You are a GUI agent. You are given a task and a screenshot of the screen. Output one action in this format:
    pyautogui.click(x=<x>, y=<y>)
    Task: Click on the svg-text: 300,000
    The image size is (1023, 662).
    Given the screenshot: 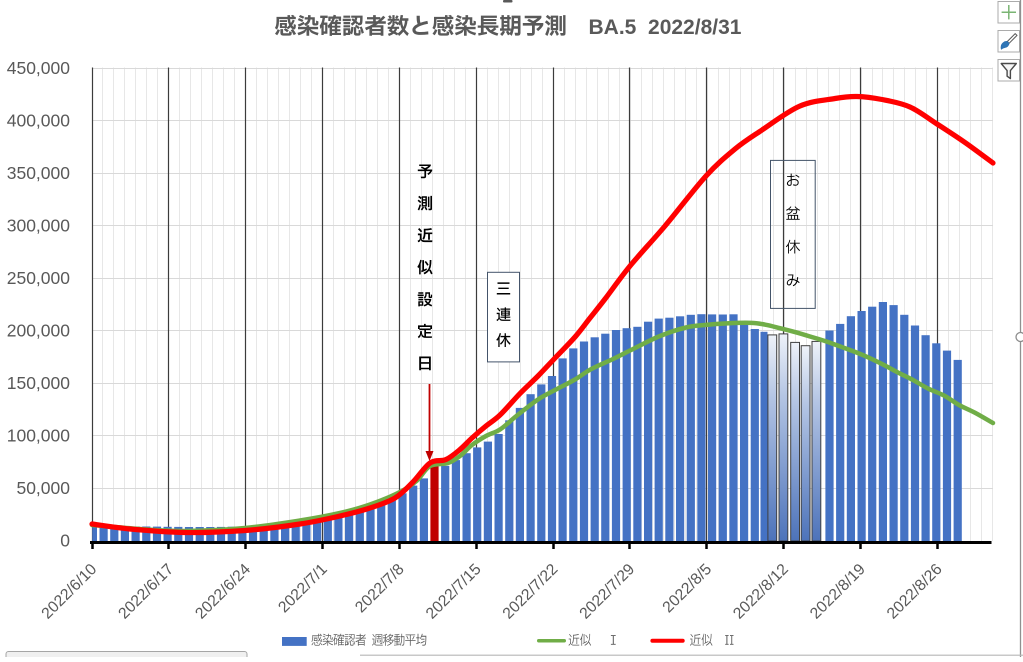 What is the action you would take?
    pyautogui.click(x=39, y=225)
    